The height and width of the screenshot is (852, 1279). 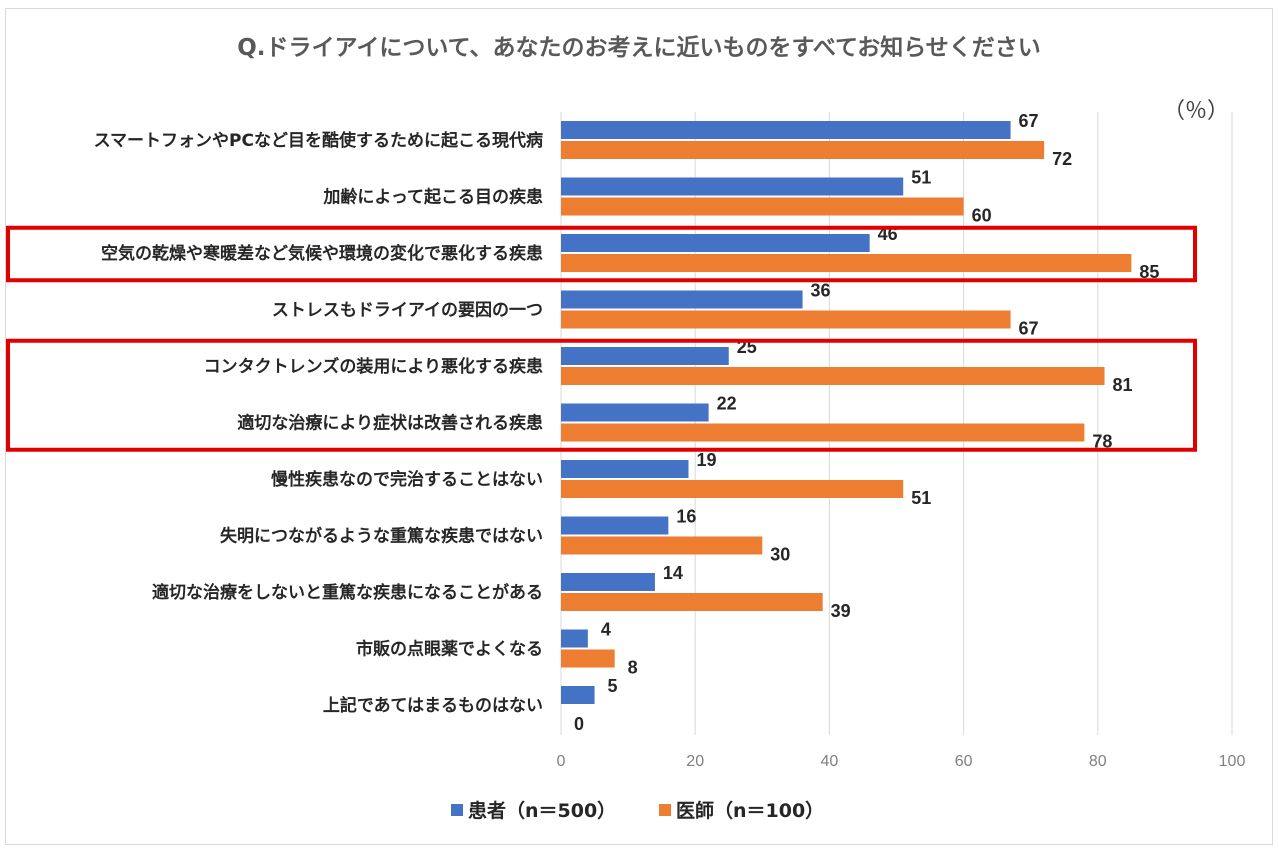 What do you see at coordinates (1029, 121) in the screenshot?
I see `data-label-patient: 67` at bounding box center [1029, 121].